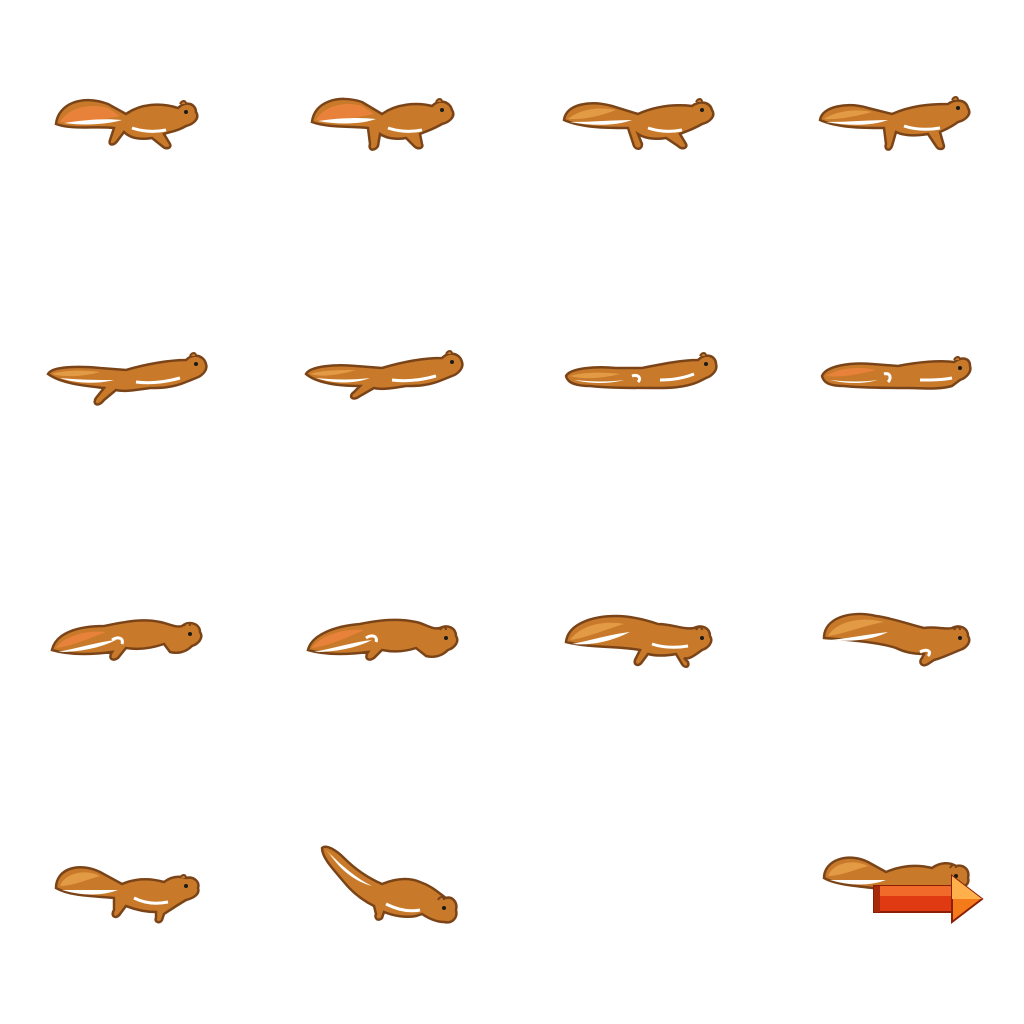 This screenshot has height=1024, width=1024. Describe the element at coordinates (640, 896) in the screenshot. I see `sprite-frame-15-empty` at that location.